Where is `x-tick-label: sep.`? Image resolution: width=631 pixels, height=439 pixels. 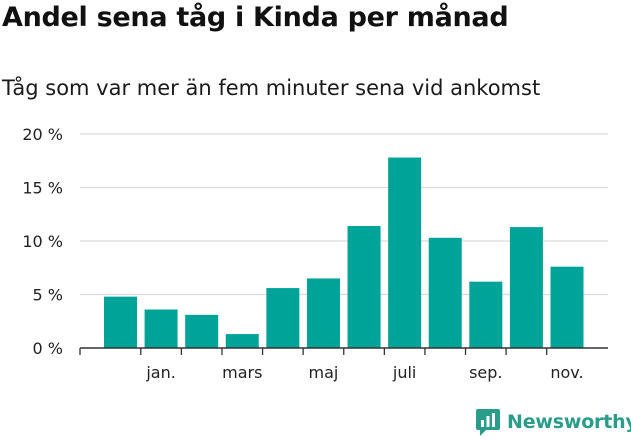 x-tick-label: sep. is located at coordinates (485, 372).